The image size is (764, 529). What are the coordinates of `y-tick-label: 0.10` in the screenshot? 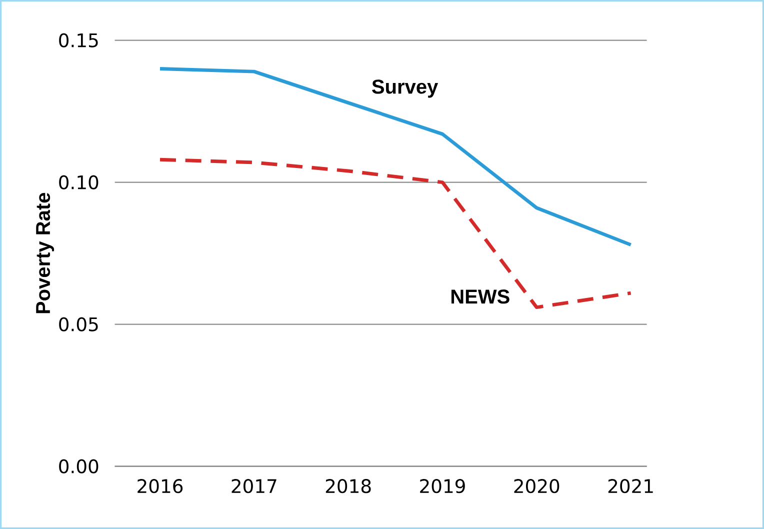 It's located at (78, 182).